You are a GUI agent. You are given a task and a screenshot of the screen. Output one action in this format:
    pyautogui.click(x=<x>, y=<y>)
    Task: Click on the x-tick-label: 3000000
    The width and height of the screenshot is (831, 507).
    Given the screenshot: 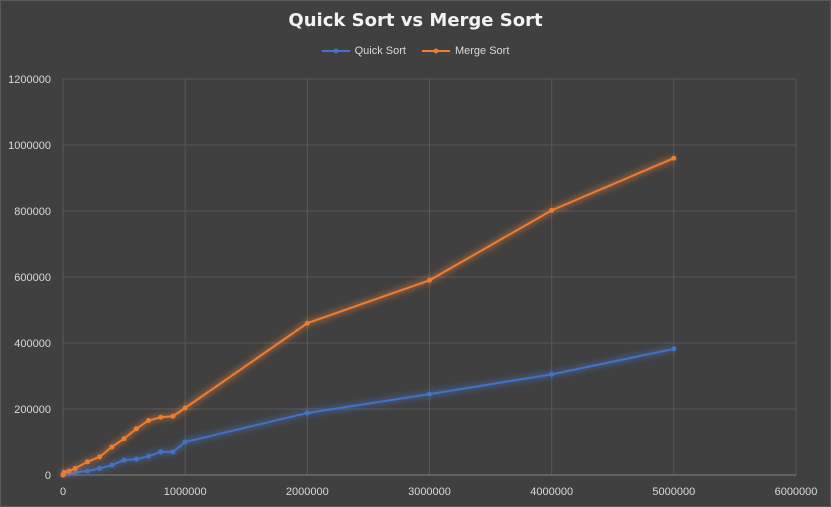 What is the action you would take?
    pyautogui.click(x=429, y=492)
    